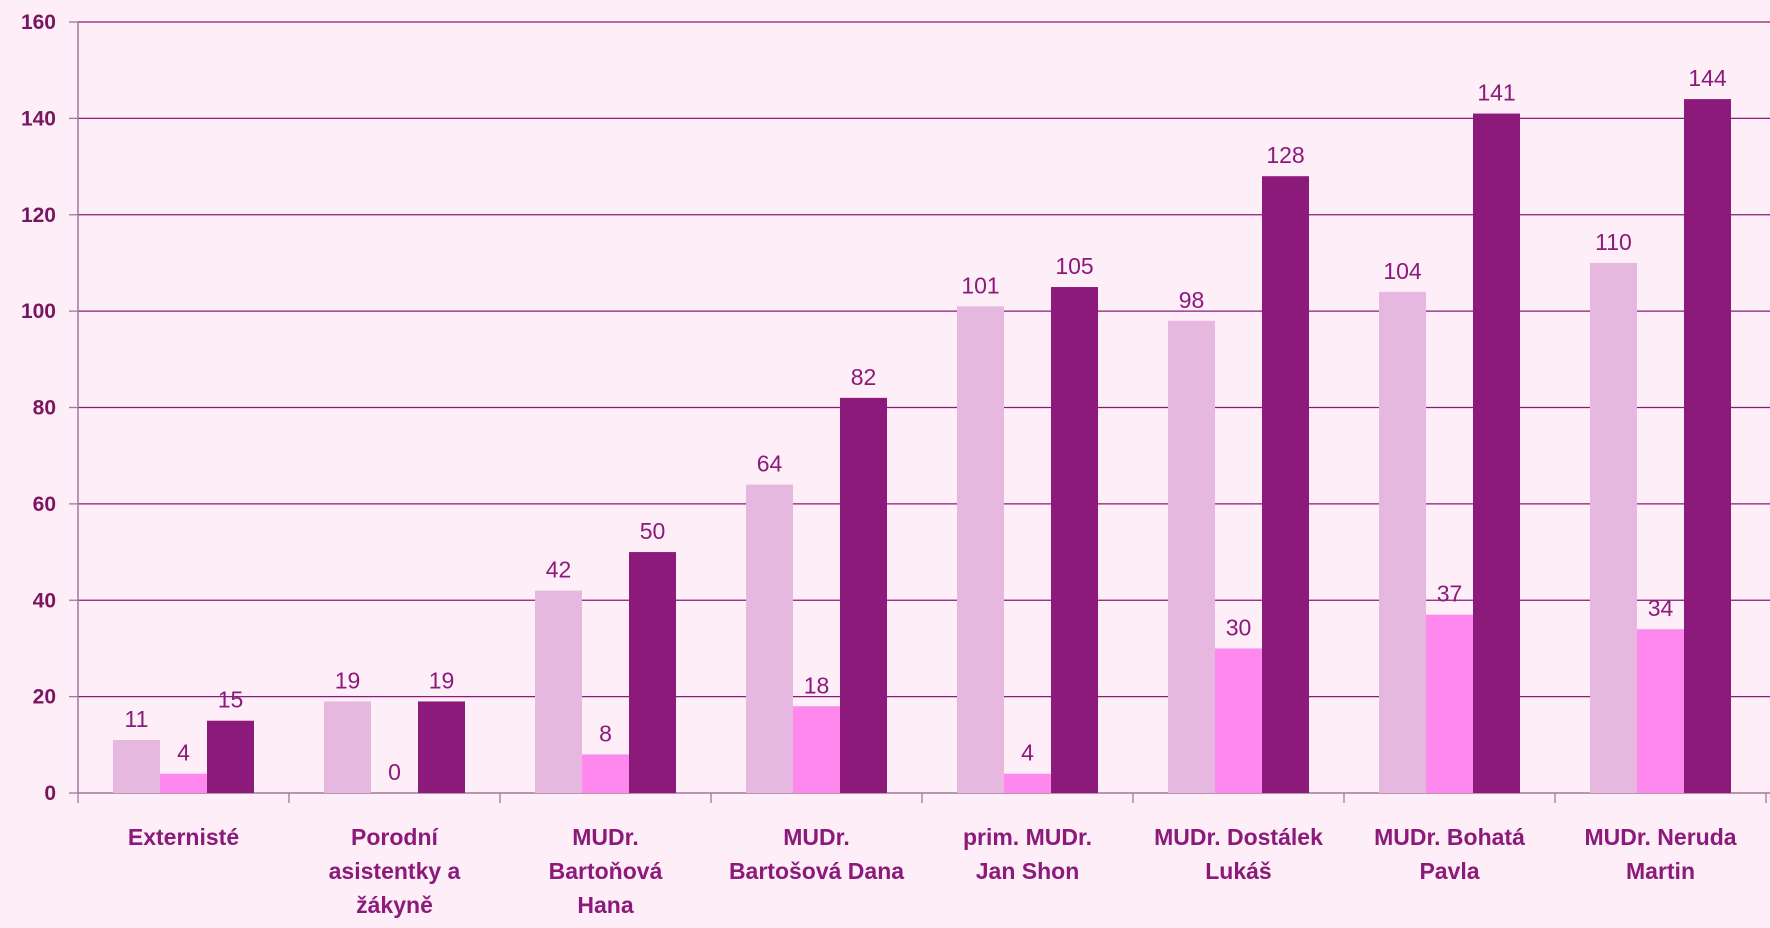 This screenshot has height=928, width=1770. Describe the element at coordinates (1660, 837) in the screenshot. I see `x-tick-label: MUDr. Neruda` at that location.